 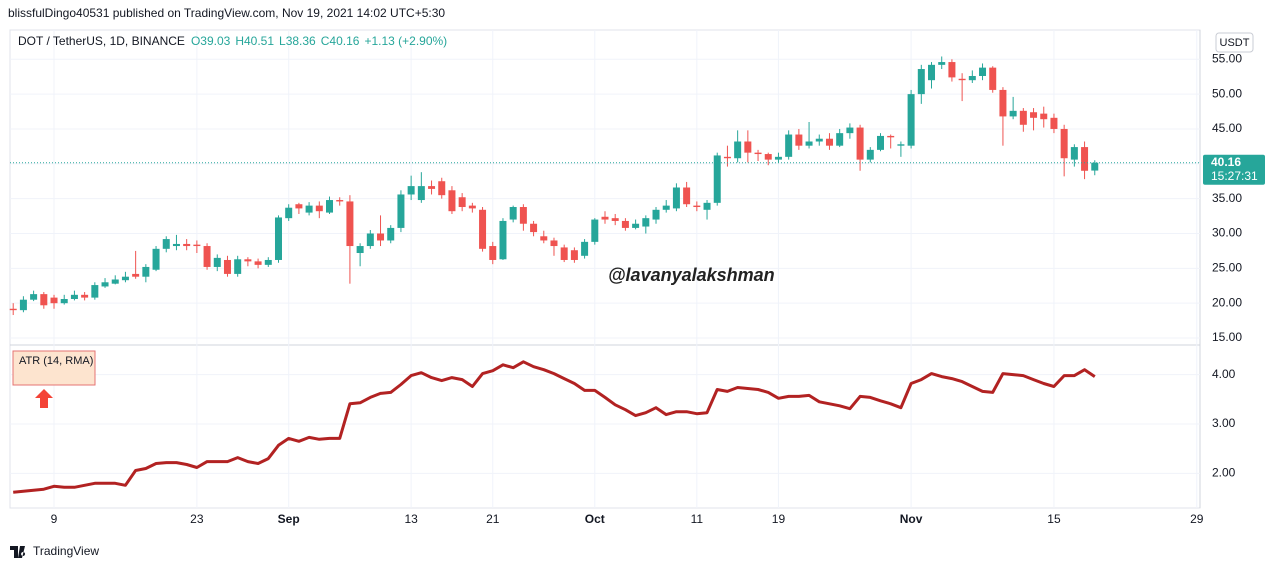 What do you see at coordinates (18, 552) in the screenshot?
I see `tradingview-logo` at bounding box center [18, 552].